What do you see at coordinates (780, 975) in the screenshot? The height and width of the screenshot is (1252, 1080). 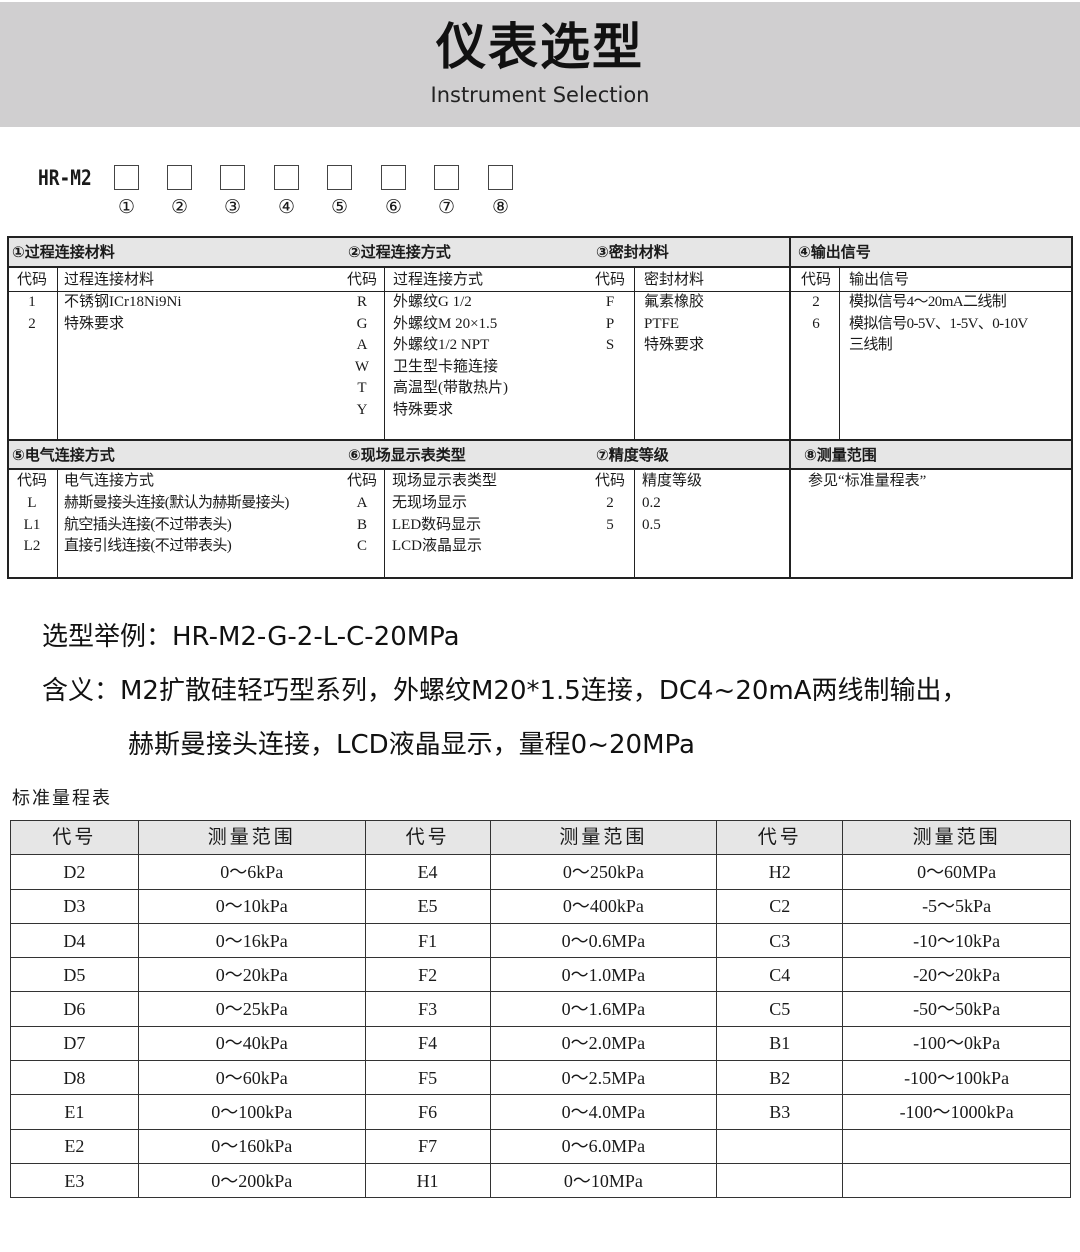 I see `code-cell: C4` at bounding box center [780, 975].